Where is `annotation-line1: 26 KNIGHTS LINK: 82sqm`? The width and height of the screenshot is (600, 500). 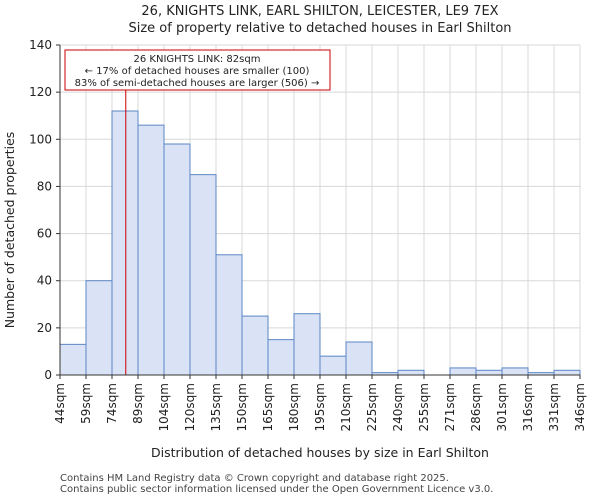
annotation-line1: 26 KNIGHTS LINK: 82sqm is located at coordinates (197, 59).